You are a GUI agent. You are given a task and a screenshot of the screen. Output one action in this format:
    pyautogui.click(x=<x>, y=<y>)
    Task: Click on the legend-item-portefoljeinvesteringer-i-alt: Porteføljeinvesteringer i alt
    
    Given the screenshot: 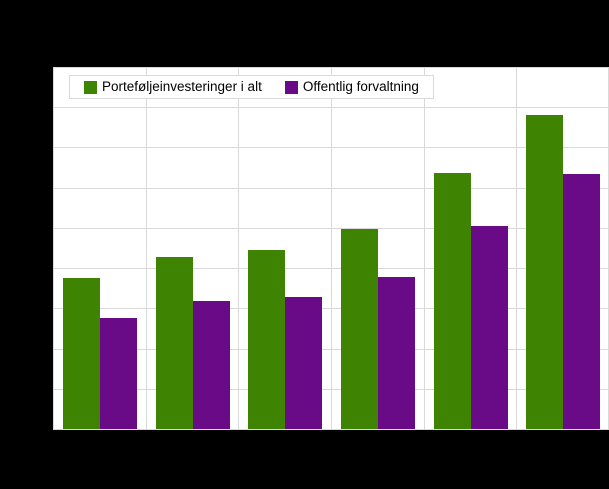 What is the action you would take?
    pyautogui.click(x=173, y=87)
    